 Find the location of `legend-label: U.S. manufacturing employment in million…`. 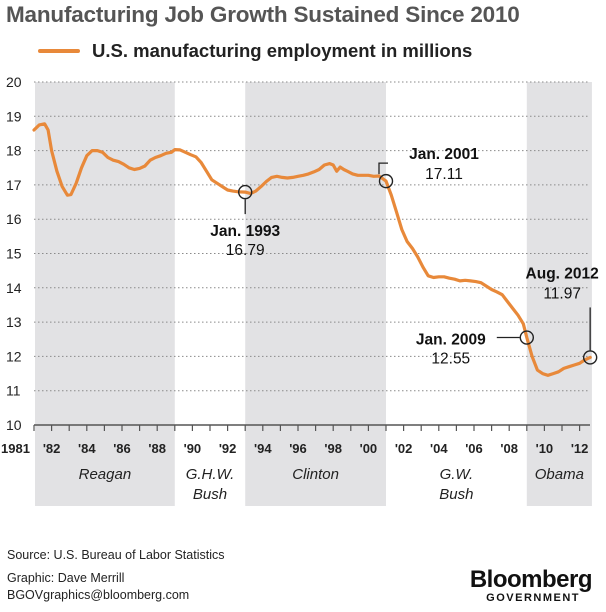

legend-label: U.S. manufacturing employment in million… is located at coordinates (282, 50).